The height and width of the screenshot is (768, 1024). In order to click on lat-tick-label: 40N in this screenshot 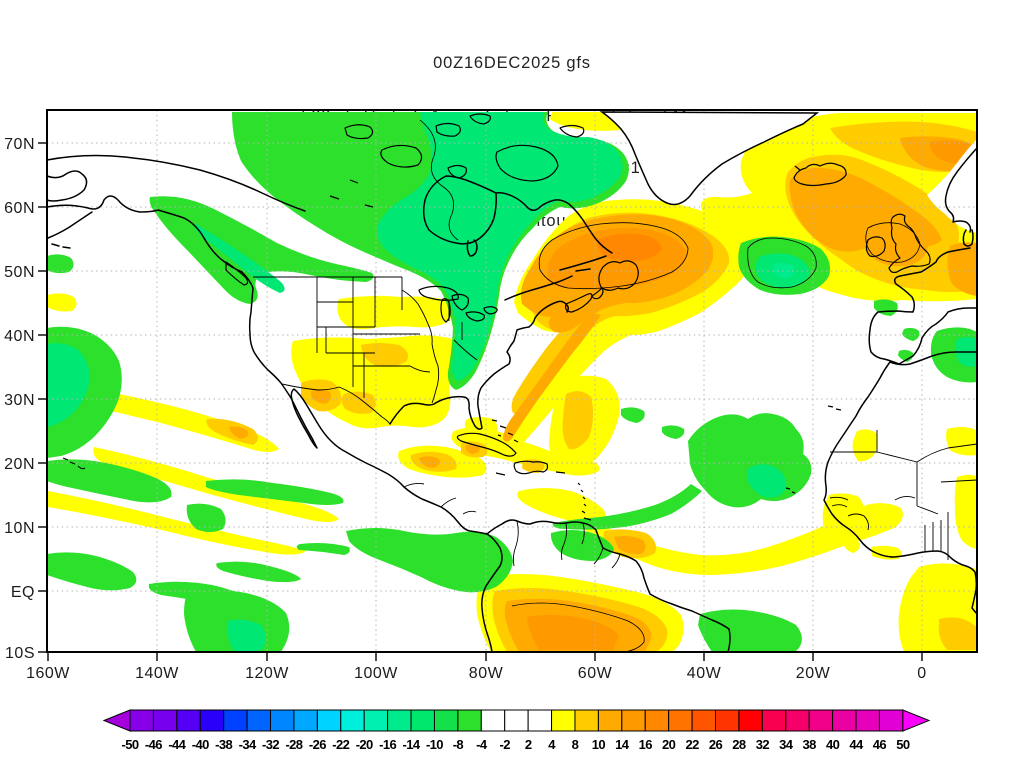, I will do `click(19, 336)`.